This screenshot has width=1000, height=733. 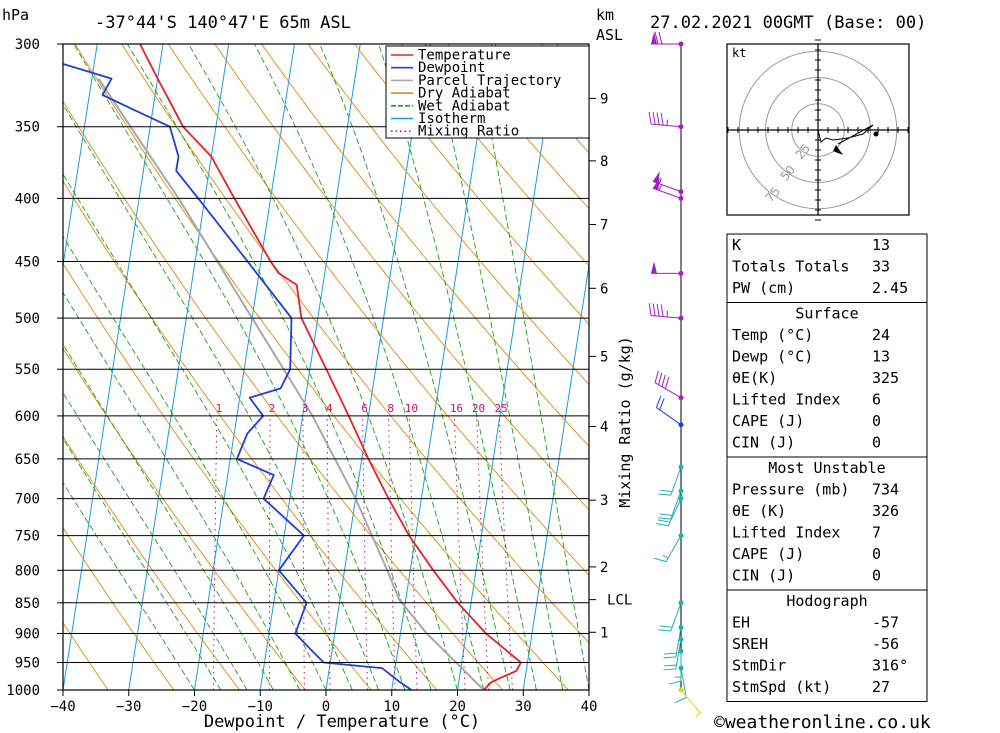 What do you see at coordinates (876, 134) in the screenshot?
I see `hodograph-end-dot` at bounding box center [876, 134].